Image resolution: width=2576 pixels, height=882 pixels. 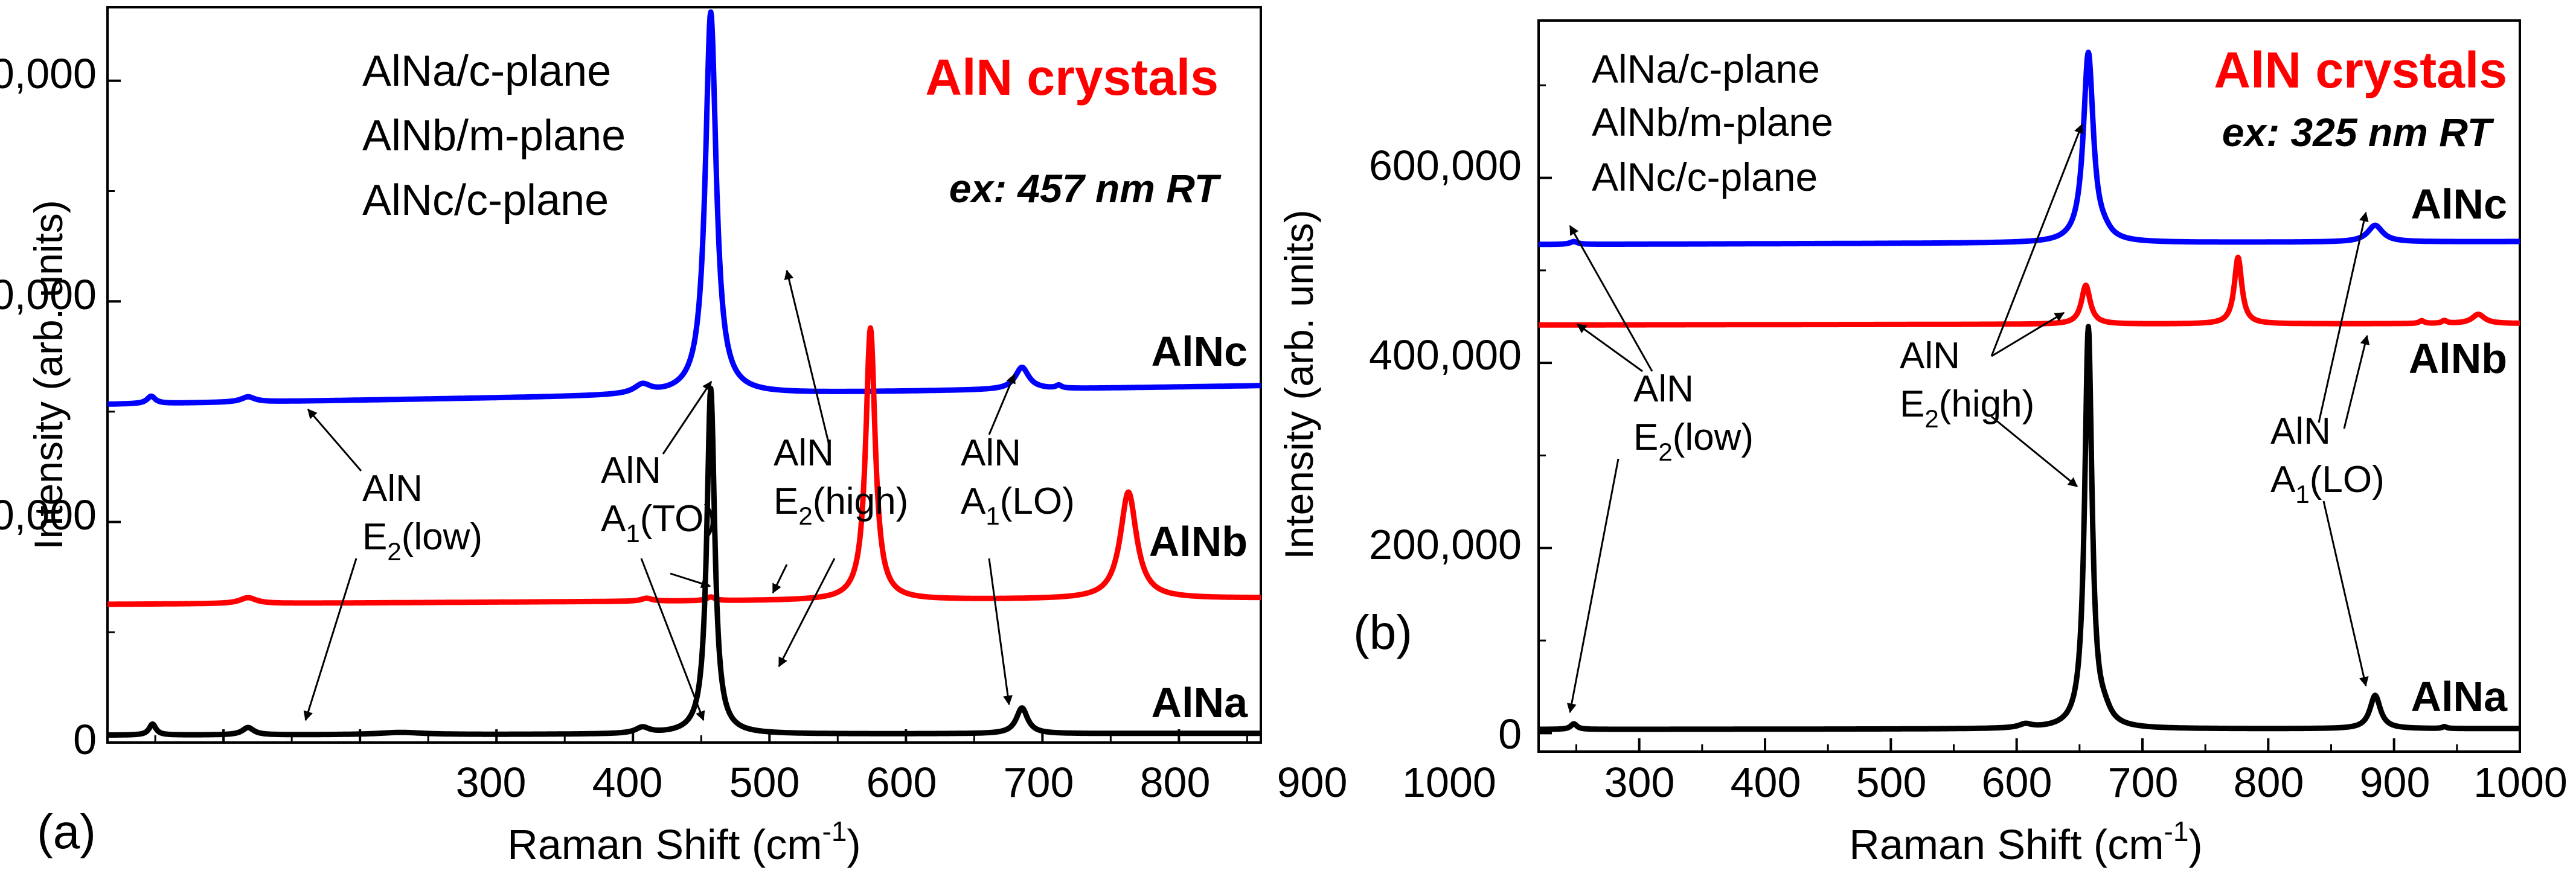 I want to click on series-line-alnc, so click(x=2029, y=149).